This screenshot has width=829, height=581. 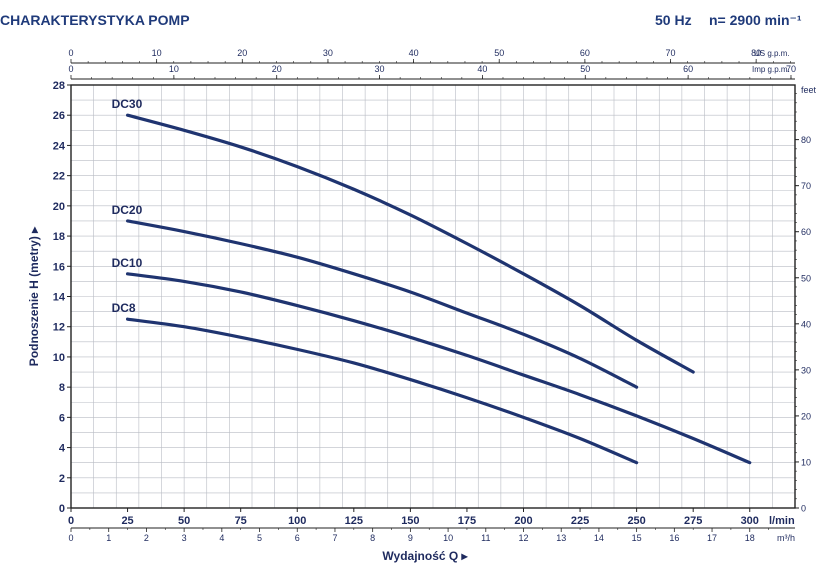 What do you see at coordinates (803, 509) in the screenshot?
I see `feet-tick-label: 0` at bounding box center [803, 509].